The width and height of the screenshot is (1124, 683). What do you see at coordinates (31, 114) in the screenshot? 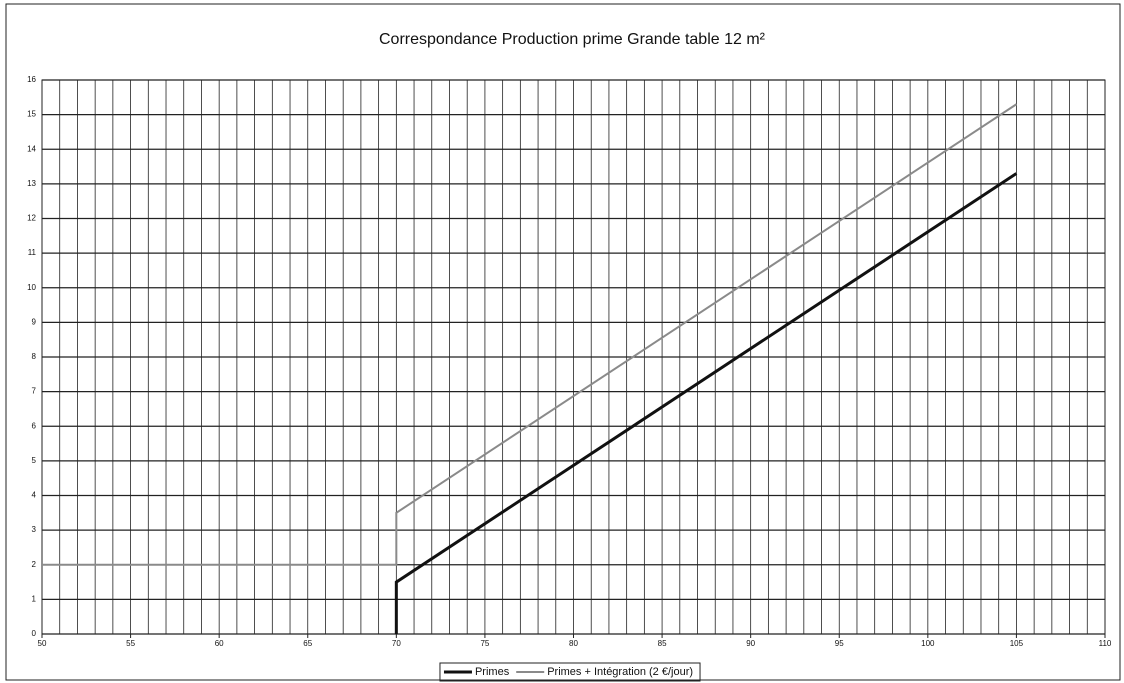
I see `y-tick-label: 15` at bounding box center [31, 114].